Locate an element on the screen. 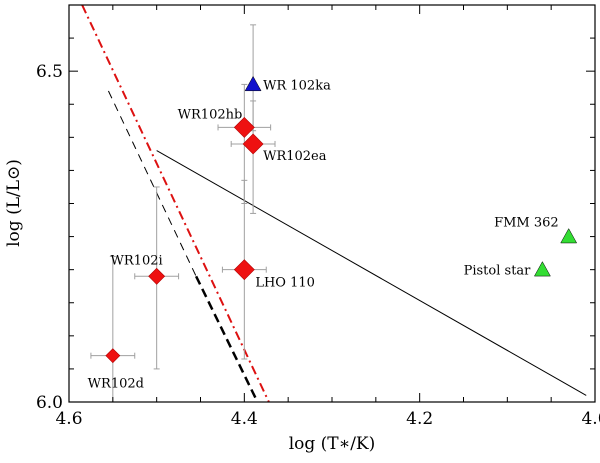  yerror-bar-wr102ea is located at coordinates (253, 157).